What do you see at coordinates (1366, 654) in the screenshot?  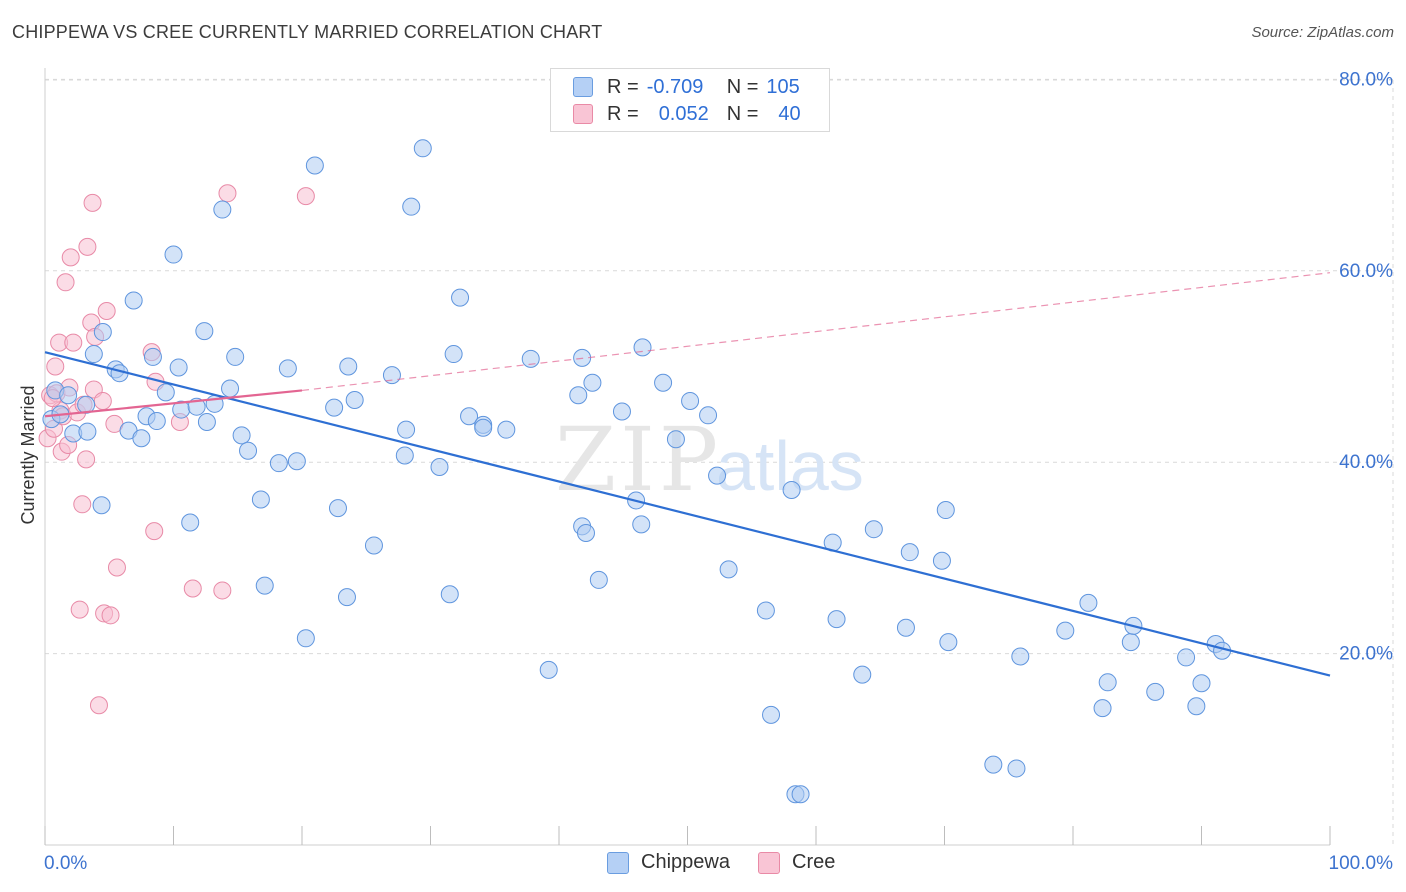 I see `y-tick-label: 20.0%` at bounding box center [1366, 654].